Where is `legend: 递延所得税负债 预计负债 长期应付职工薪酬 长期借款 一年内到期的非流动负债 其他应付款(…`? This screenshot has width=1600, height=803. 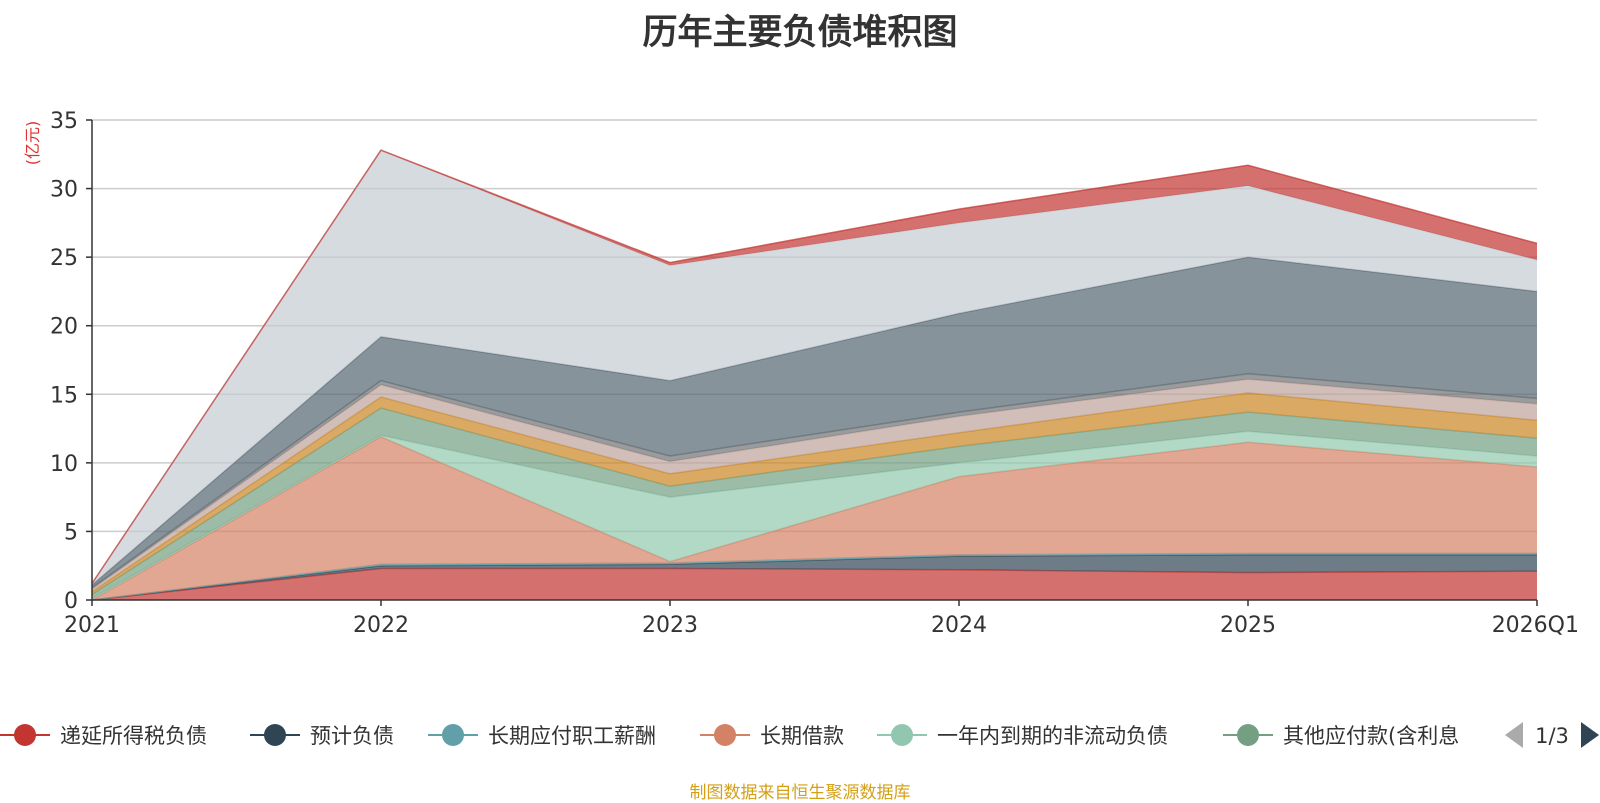
legend: 递延所得税负债 预计负债 长期应付职工薪酬 长期借款 一年内到期的非流动负债 其他应付款(… is located at coordinates (799, 735).